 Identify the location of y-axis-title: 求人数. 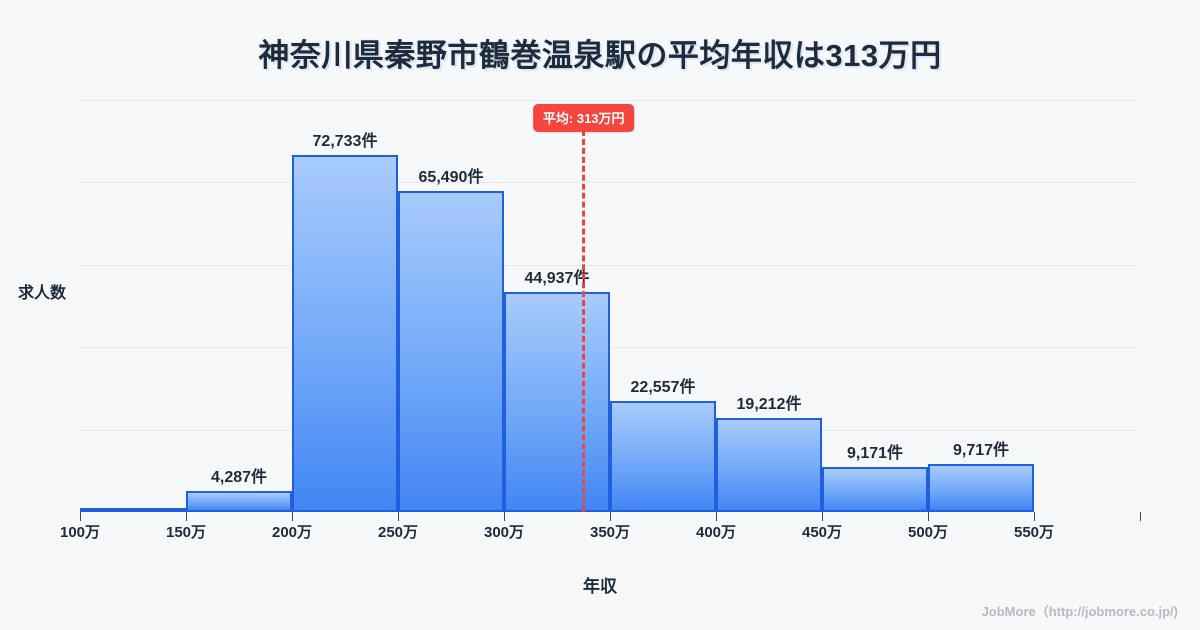
(42, 293).